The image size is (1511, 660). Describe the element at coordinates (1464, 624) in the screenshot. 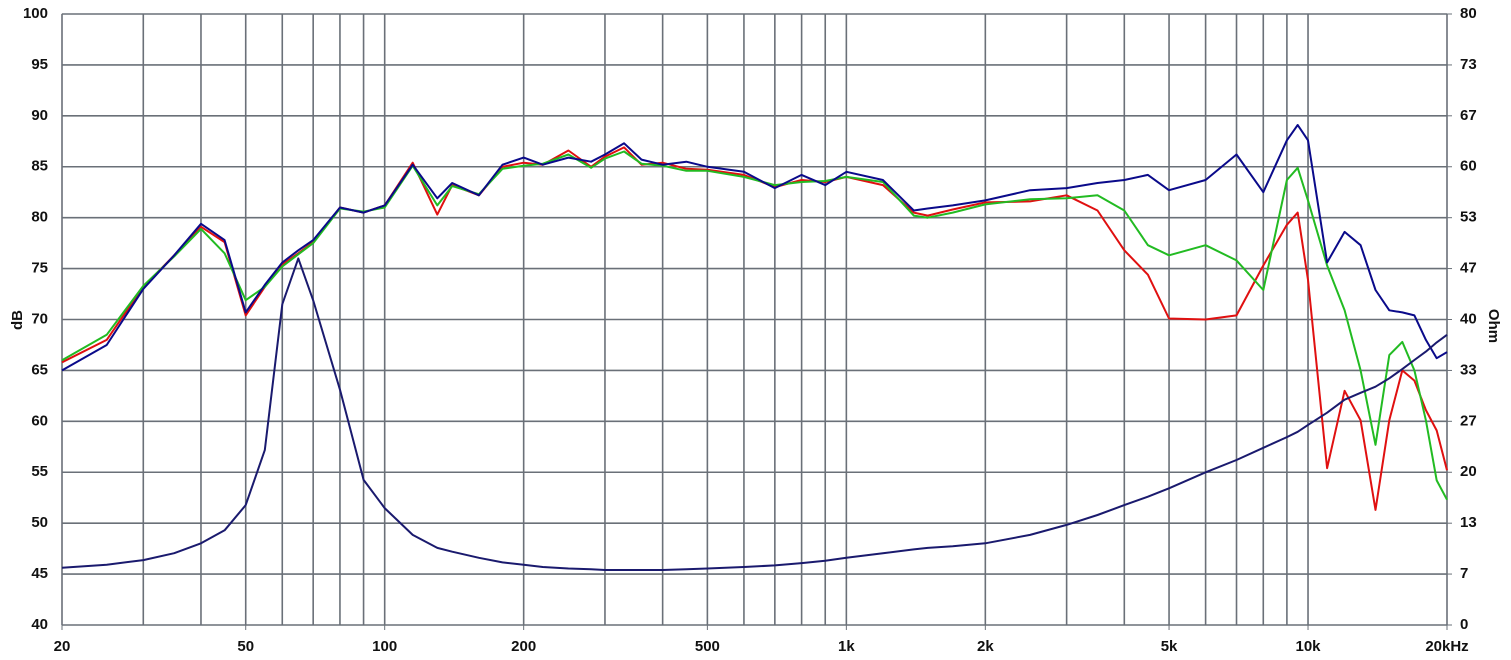

I see `y2-tick-label: 0` at that location.